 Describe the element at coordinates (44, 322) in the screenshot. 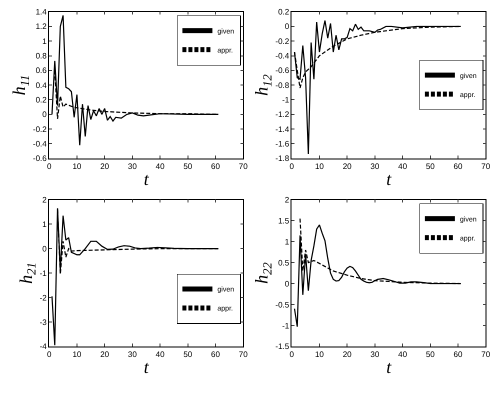

I see `y-tick-label: -3` at that location.